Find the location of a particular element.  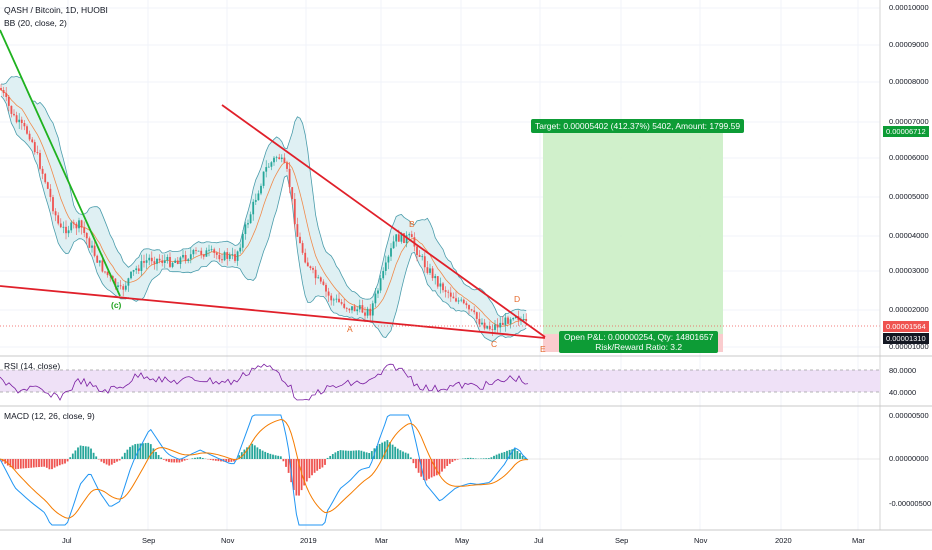

target-price-marker: 0.00006712 is located at coordinates (906, 131).